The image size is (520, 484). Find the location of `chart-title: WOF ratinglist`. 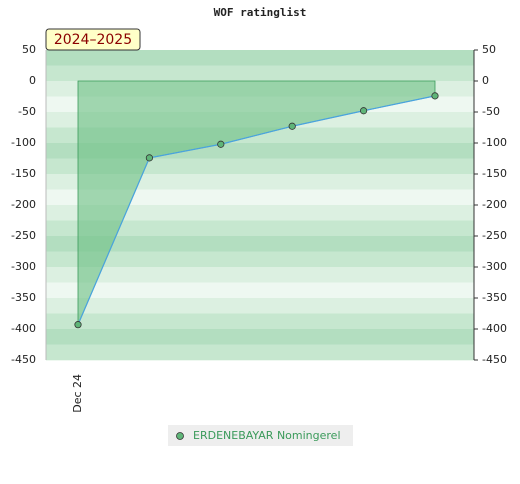

chart-title: WOF ratinglist is located at coordinates (260, 12).